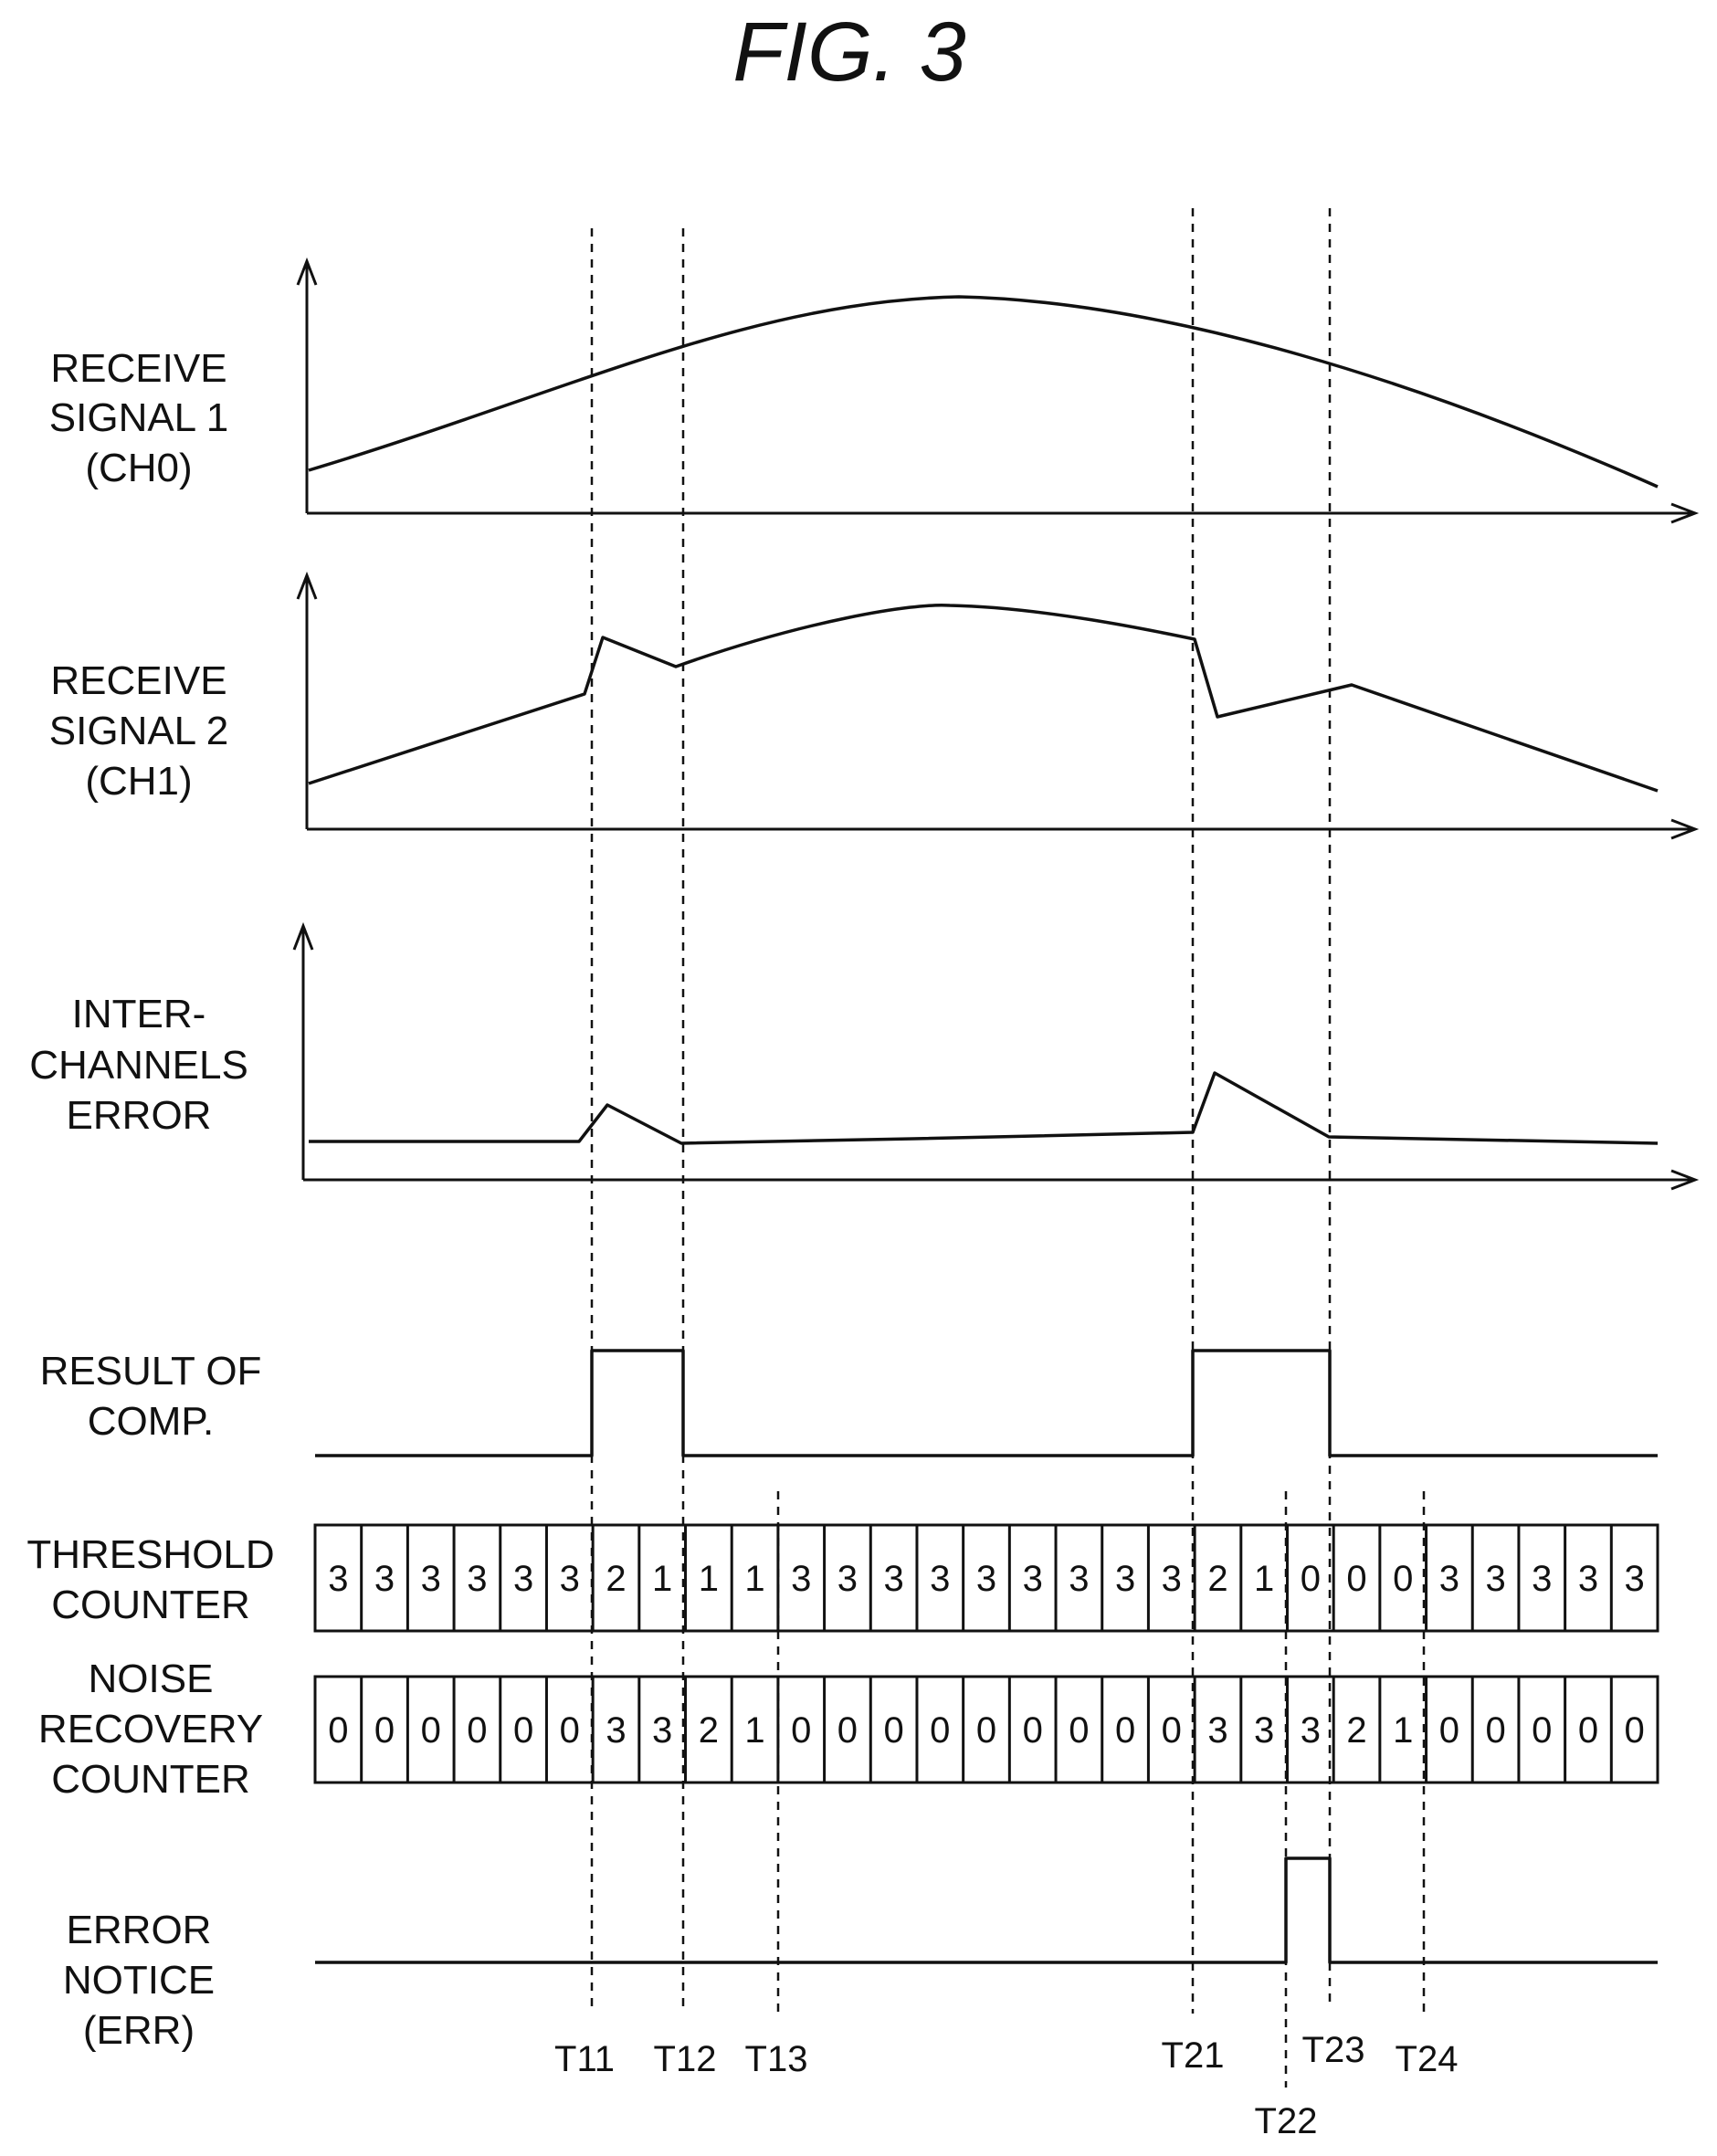  I want to click on timing-labels: T11 T12 T13 T21 T22 T23 T24, so click(1006, 2085).